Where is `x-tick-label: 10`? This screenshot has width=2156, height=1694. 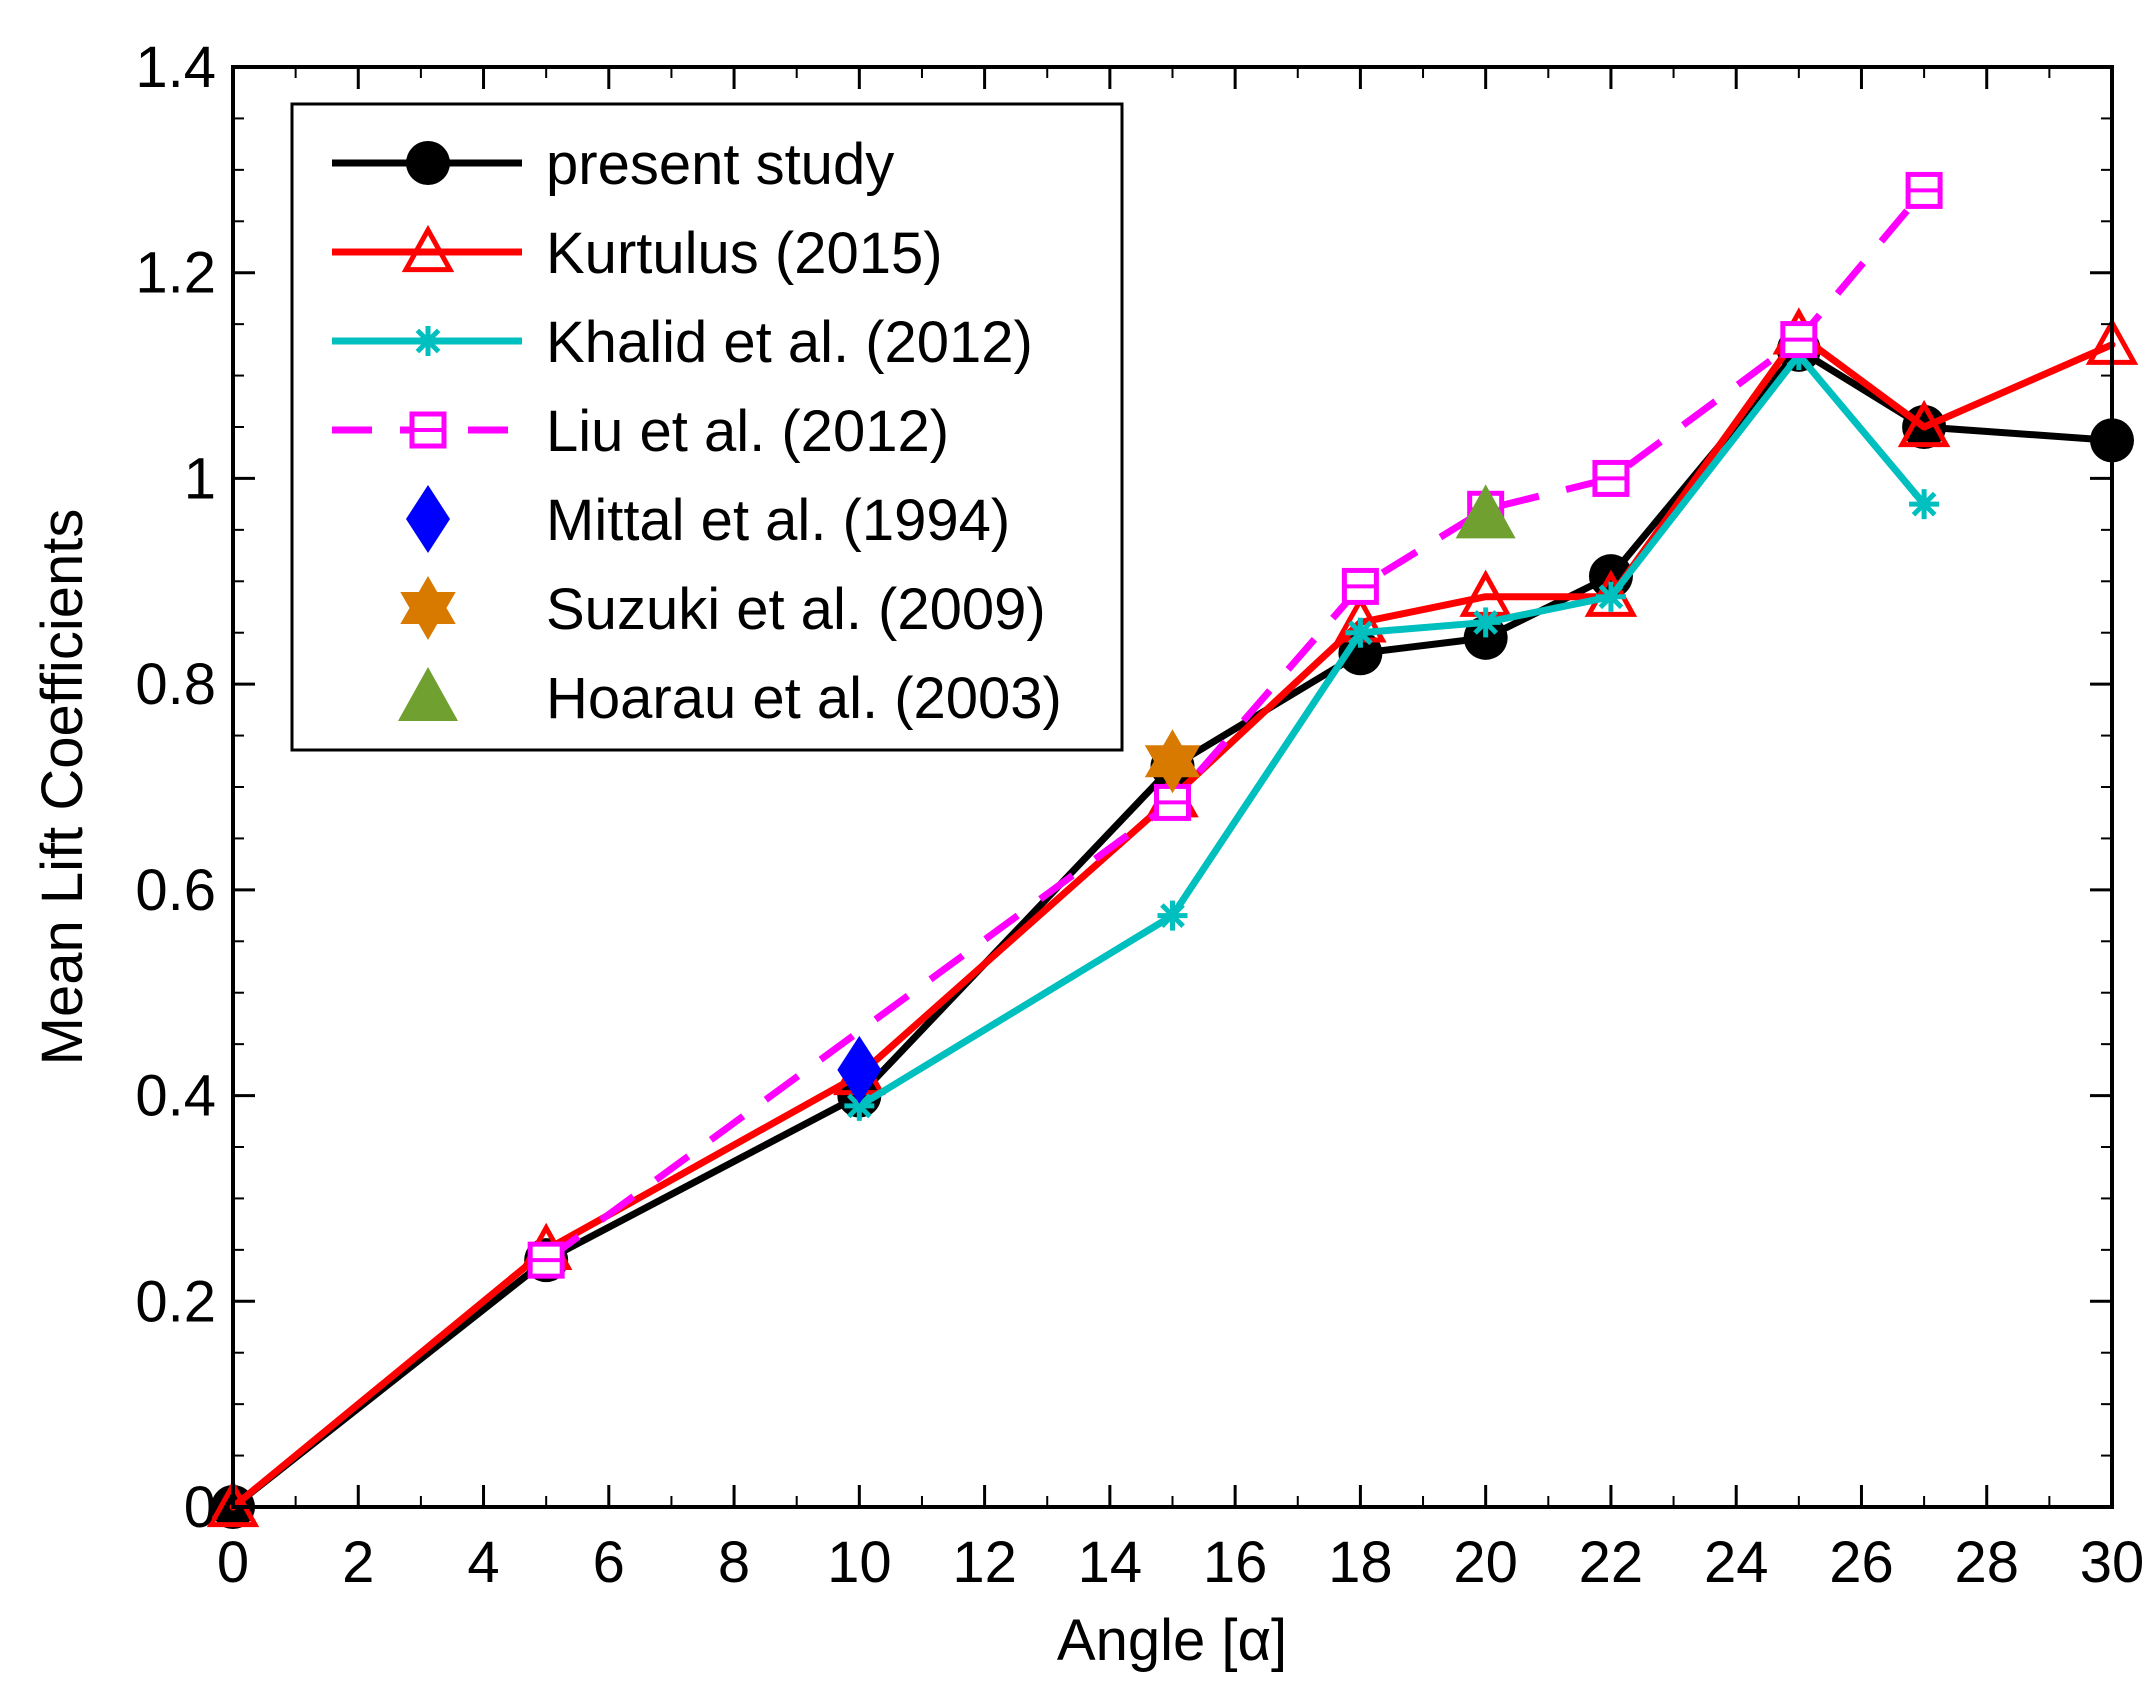 x-tick-label: 10 is located at coordinates (859, 1562).